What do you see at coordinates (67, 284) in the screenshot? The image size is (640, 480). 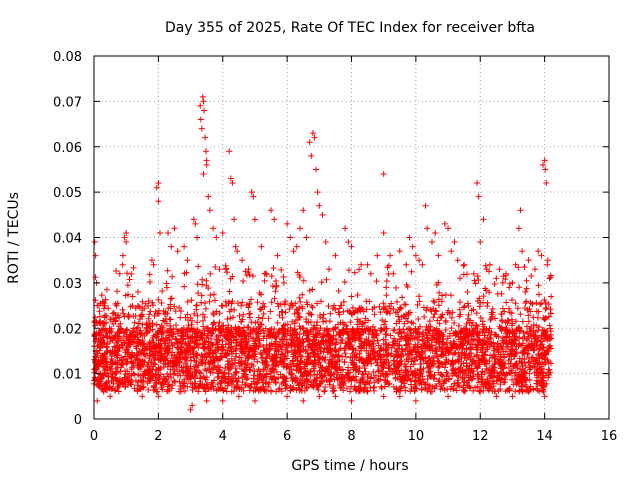 I see `y-tick-label: 0.03` at bounding box center [67, 284].